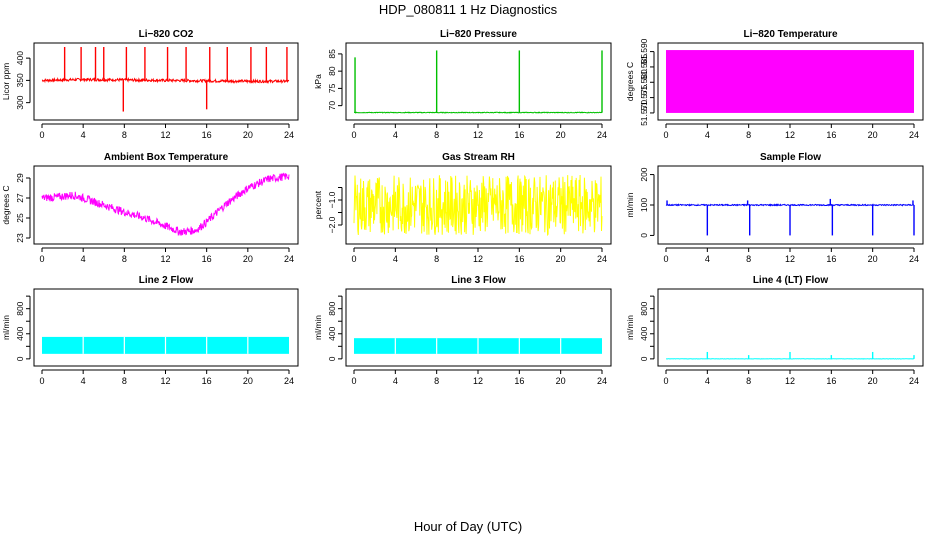 The height and width of the screenshot is (540, 936). I want to click on y-tick-label: 300, so click(20, 102).